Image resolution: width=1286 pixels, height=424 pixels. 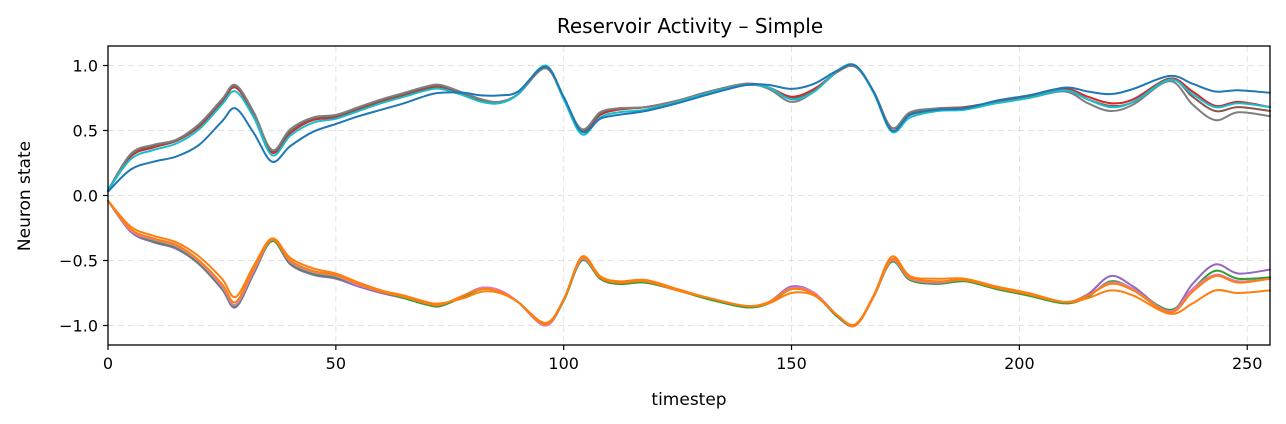 What do you see at coordinates (85, 196) in the screenshot?
I see `y-tick-label: 0.0` at bounding box center [85, 196].